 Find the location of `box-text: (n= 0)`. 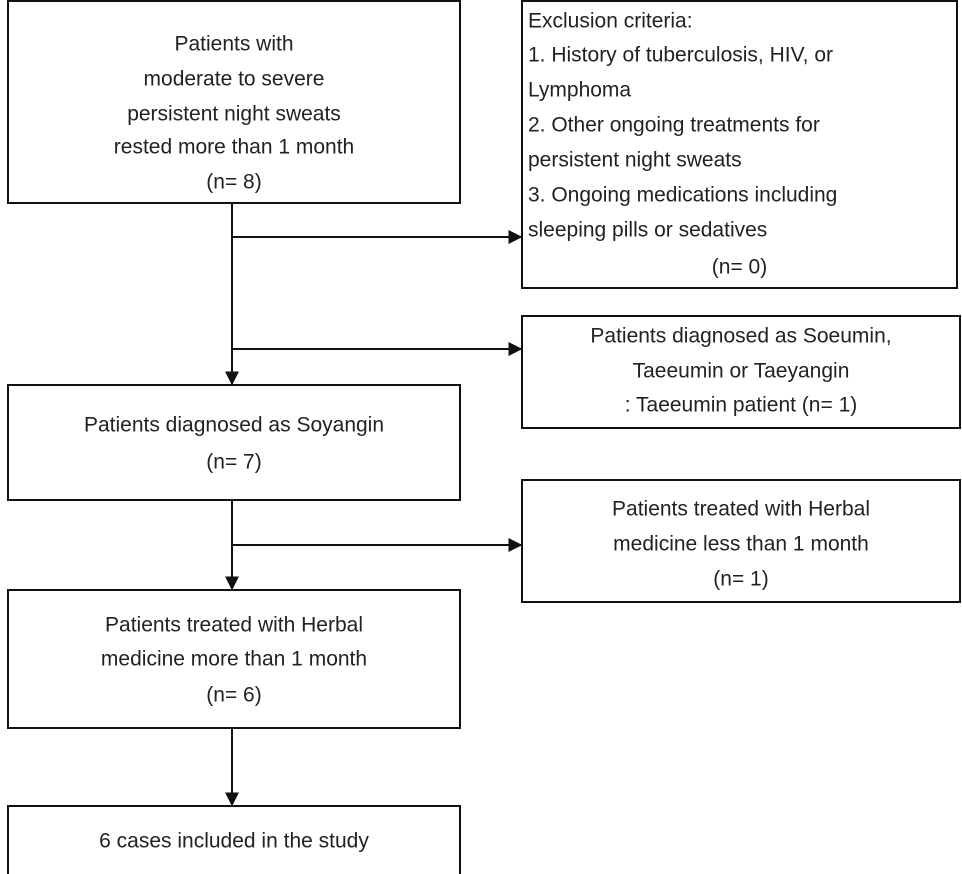

box-text: (n= 0) is located at coordinates (739, 267).